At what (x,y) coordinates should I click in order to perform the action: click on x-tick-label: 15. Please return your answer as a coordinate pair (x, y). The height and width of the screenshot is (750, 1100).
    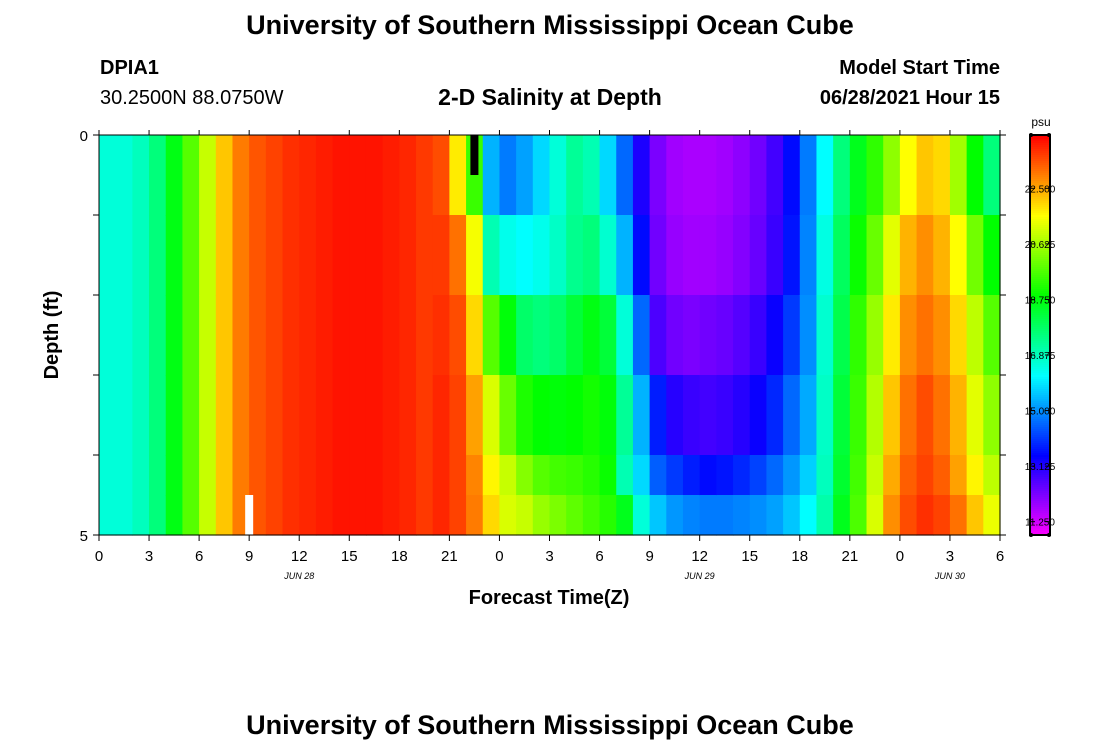
    Looking at the image, I should click on (349, 556).